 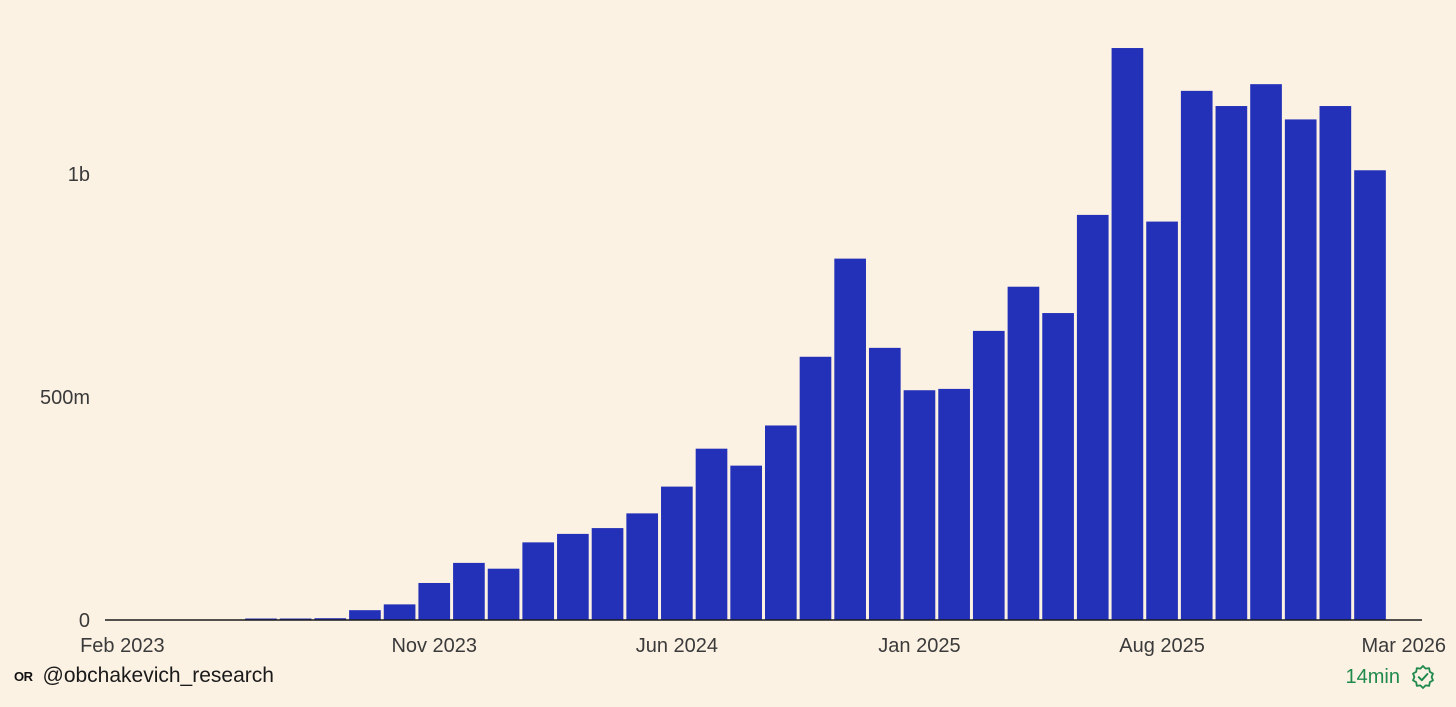 What do you see at coordinates (711, 534) in the screenshot?
I see `bar-jul-2024` at bounding box center [711, 534].